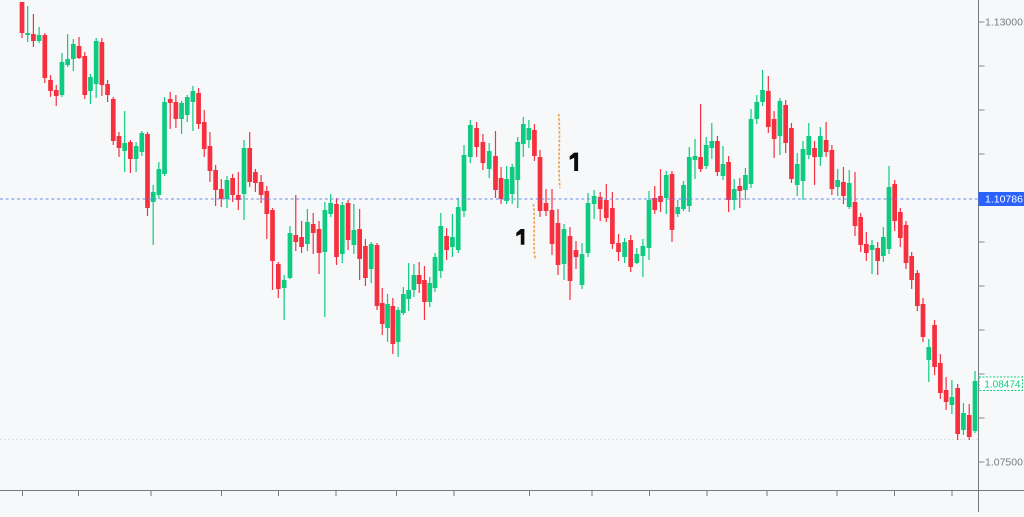  I want to click on svg-text: 1.10786, so click(1004, 200).